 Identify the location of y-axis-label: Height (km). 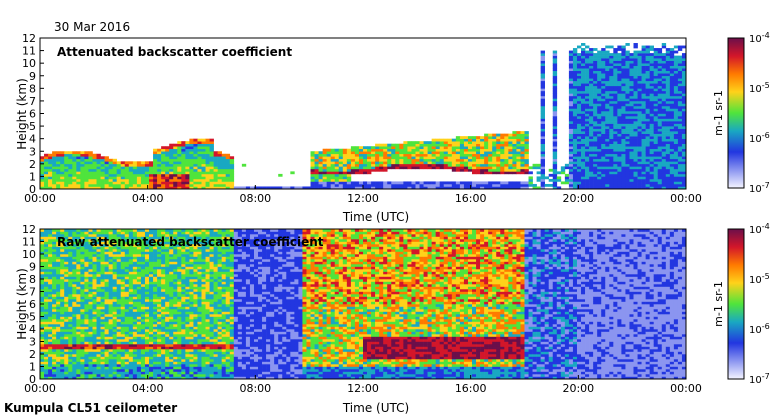
(22, 113).